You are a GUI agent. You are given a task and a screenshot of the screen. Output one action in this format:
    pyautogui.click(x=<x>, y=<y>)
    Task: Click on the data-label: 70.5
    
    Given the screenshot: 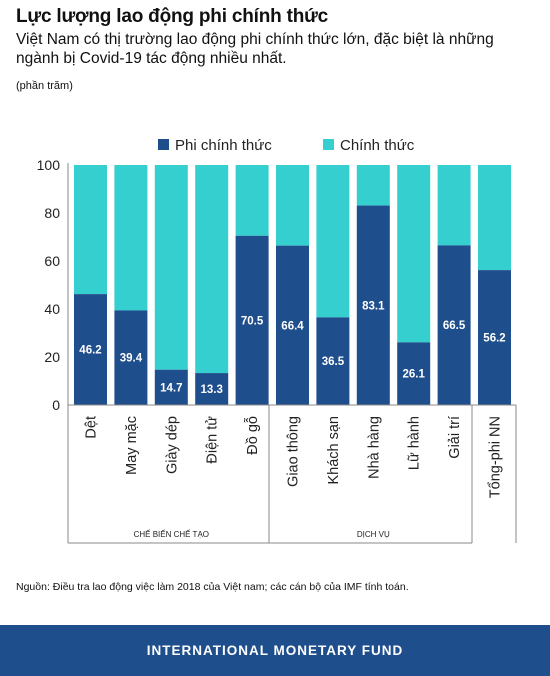 What is the action you would take?
    pyautogui.click(x=252, y=321)
    